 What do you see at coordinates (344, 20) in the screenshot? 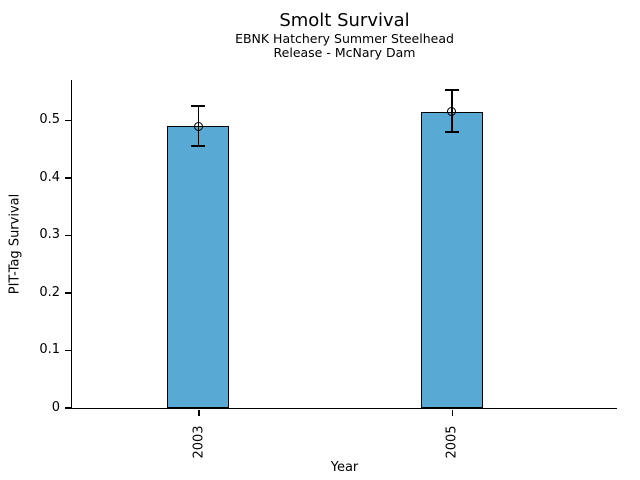
I see `chart-title: Smolt Survival` at bounding box center [344, 20].